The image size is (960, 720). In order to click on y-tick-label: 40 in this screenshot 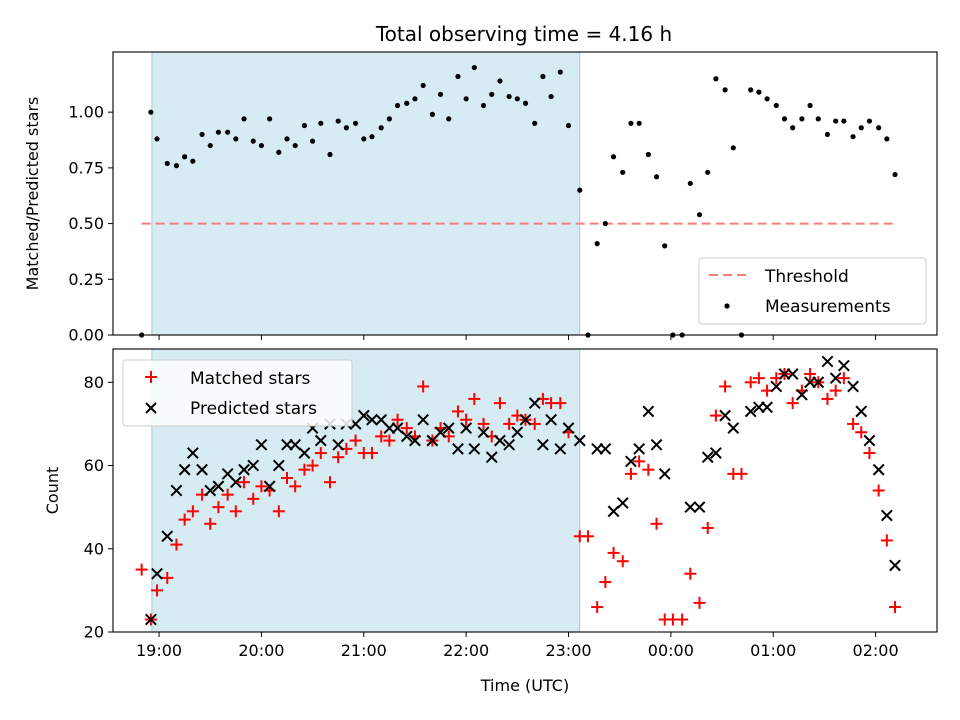, I will do `click(94, 548)`.